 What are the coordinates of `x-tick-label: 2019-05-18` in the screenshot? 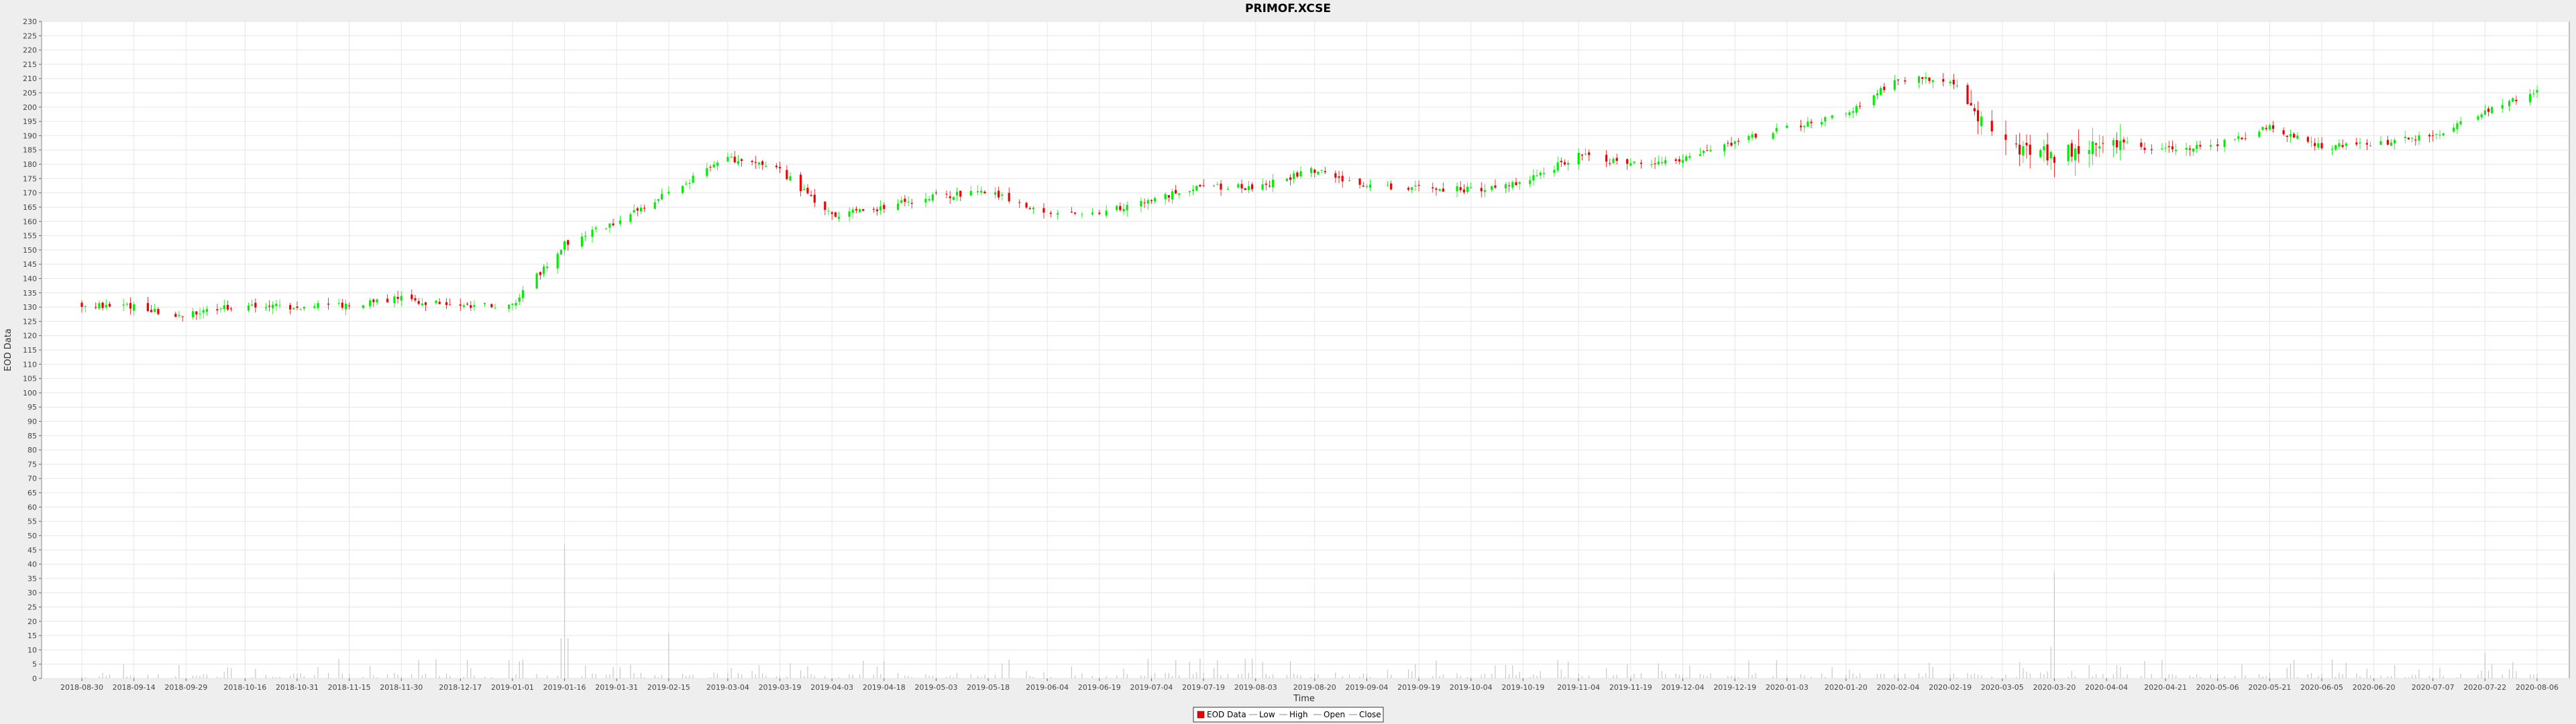 It's located at (988, 687).